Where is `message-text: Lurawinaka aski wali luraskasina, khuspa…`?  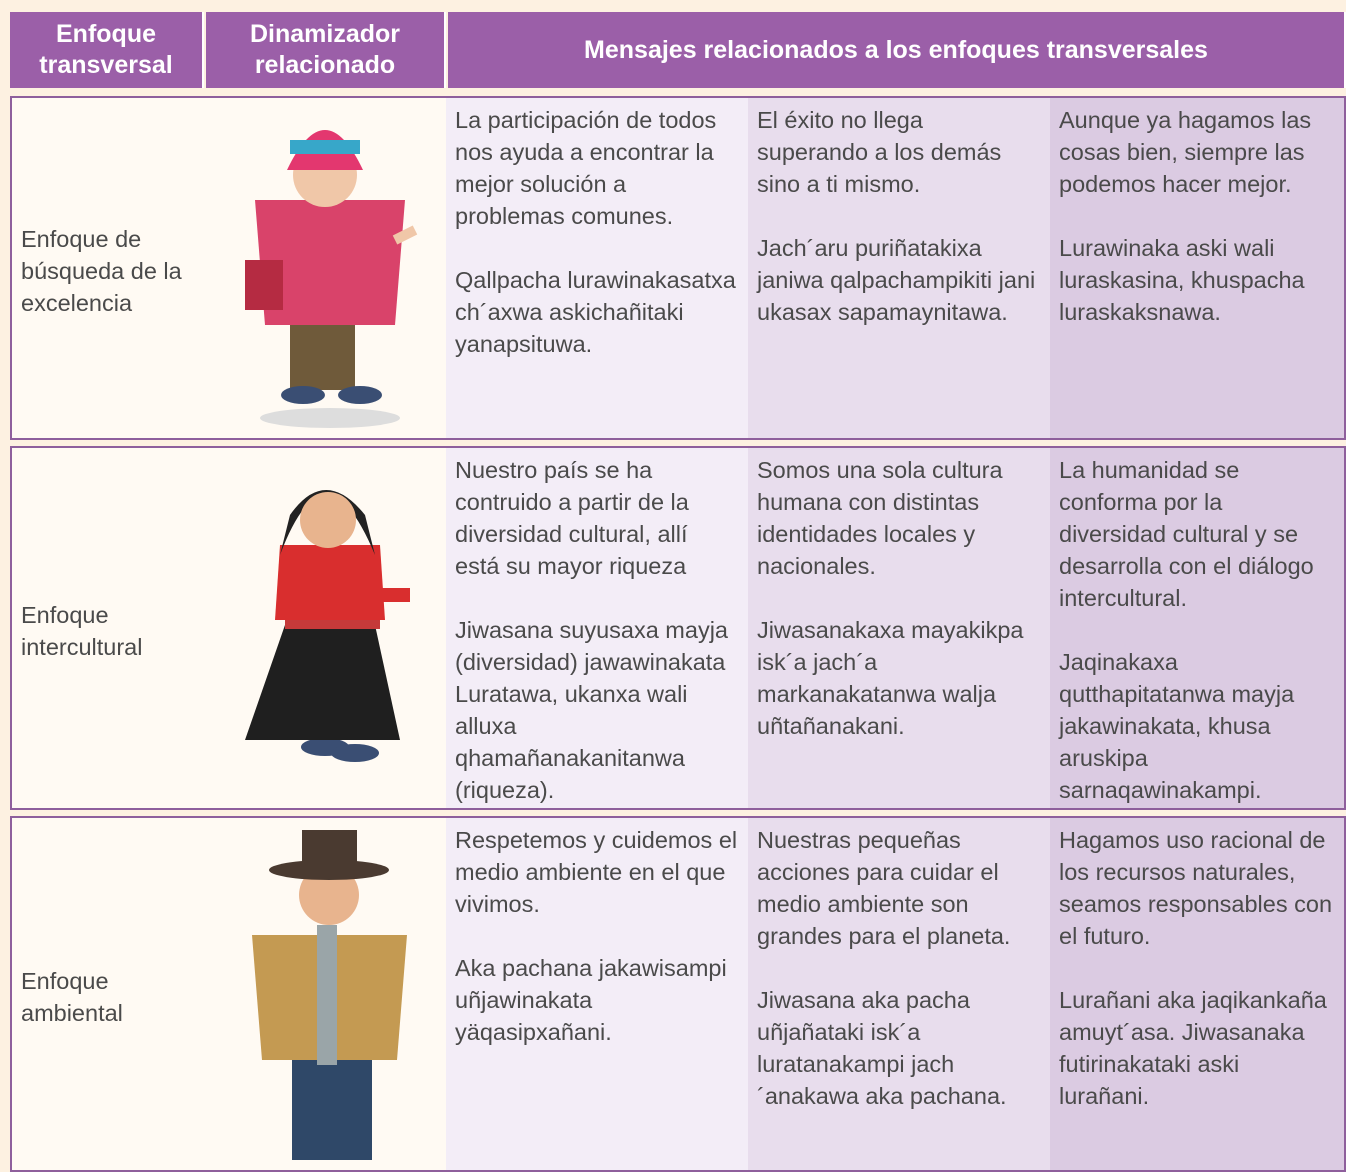
message-text: Lurawinaka aski wali luraskasina, khuspa… is located at coordinates (1182, 280).